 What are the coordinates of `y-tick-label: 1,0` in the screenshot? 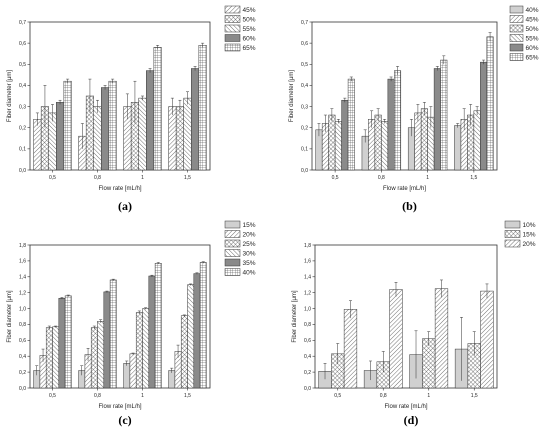 It's located at (22, 309).